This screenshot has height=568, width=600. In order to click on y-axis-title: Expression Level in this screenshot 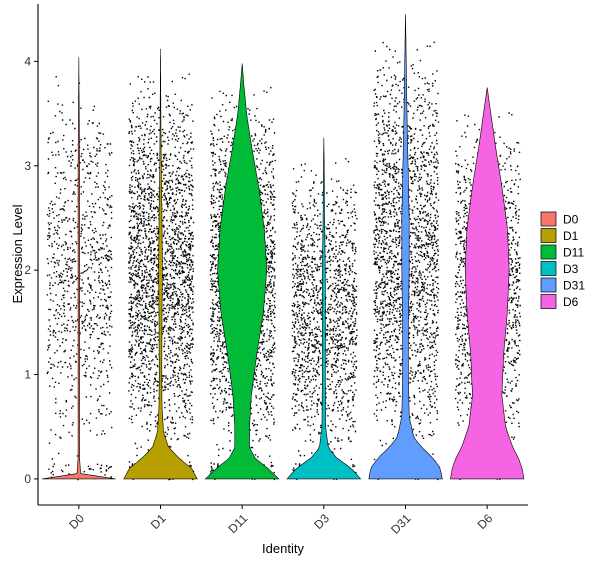, I will do `click(17, 253)`.